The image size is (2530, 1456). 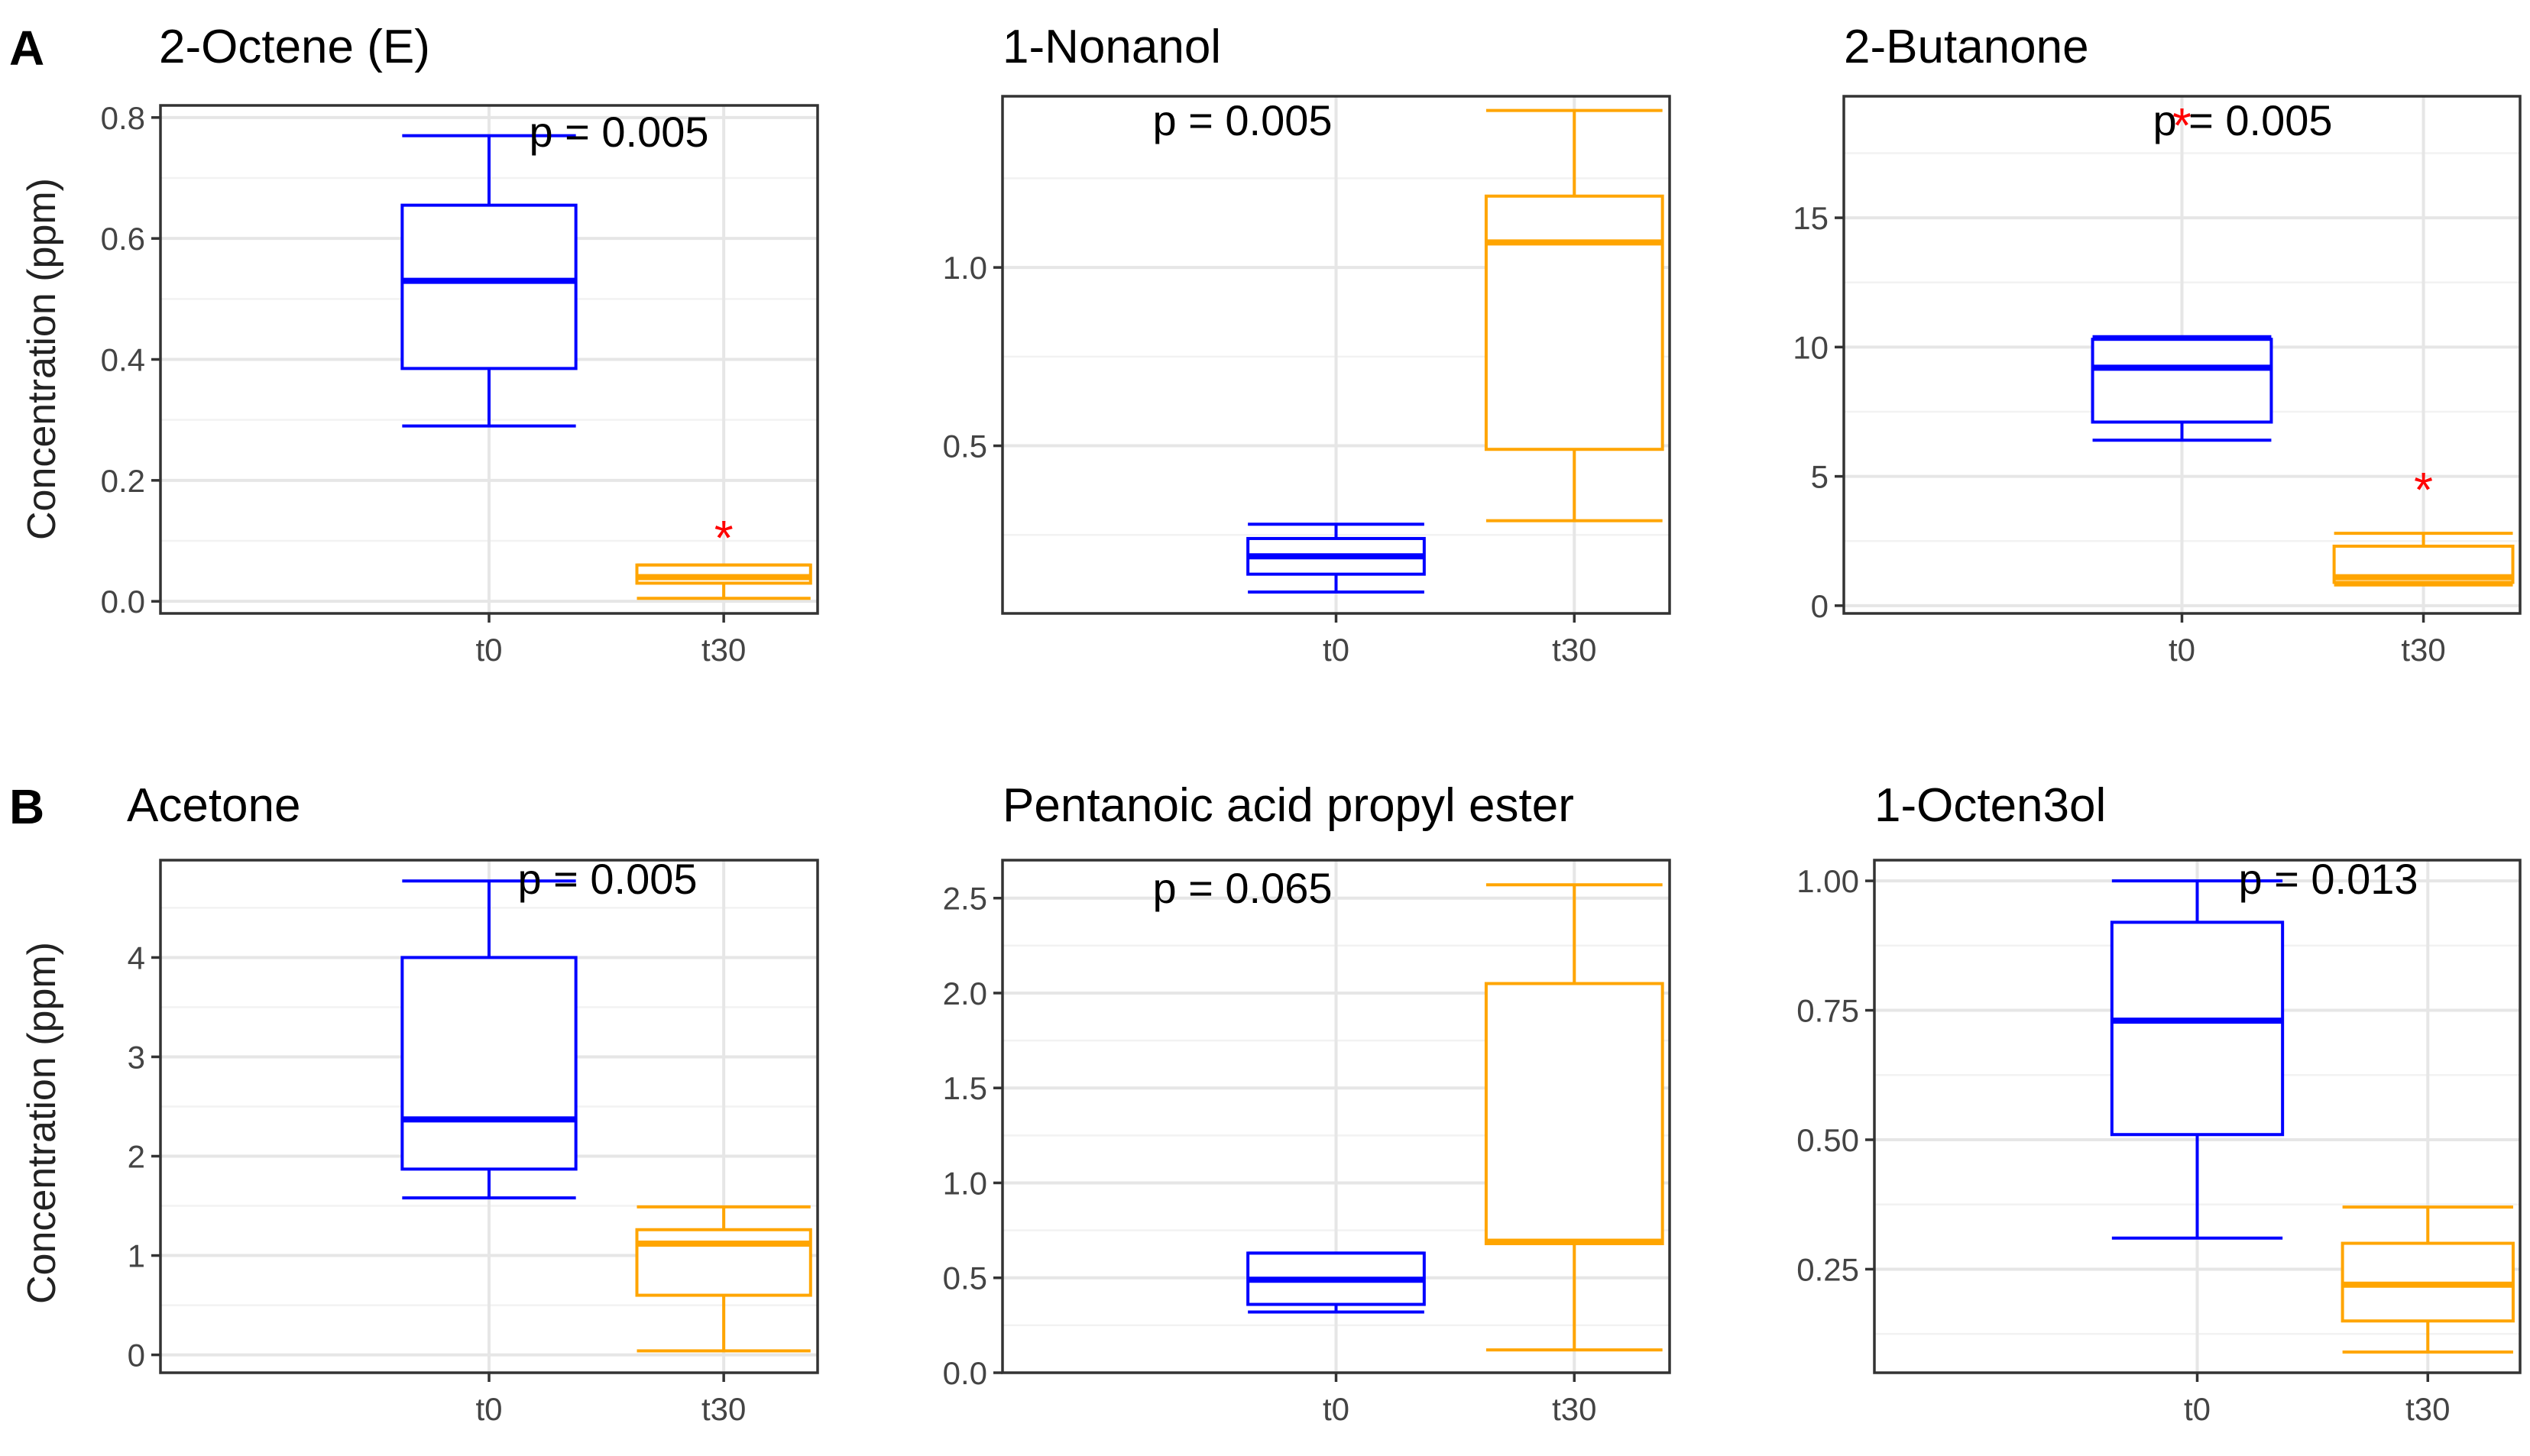 I want to click on y-tick-label: 2, so click(x=136, y=1157).